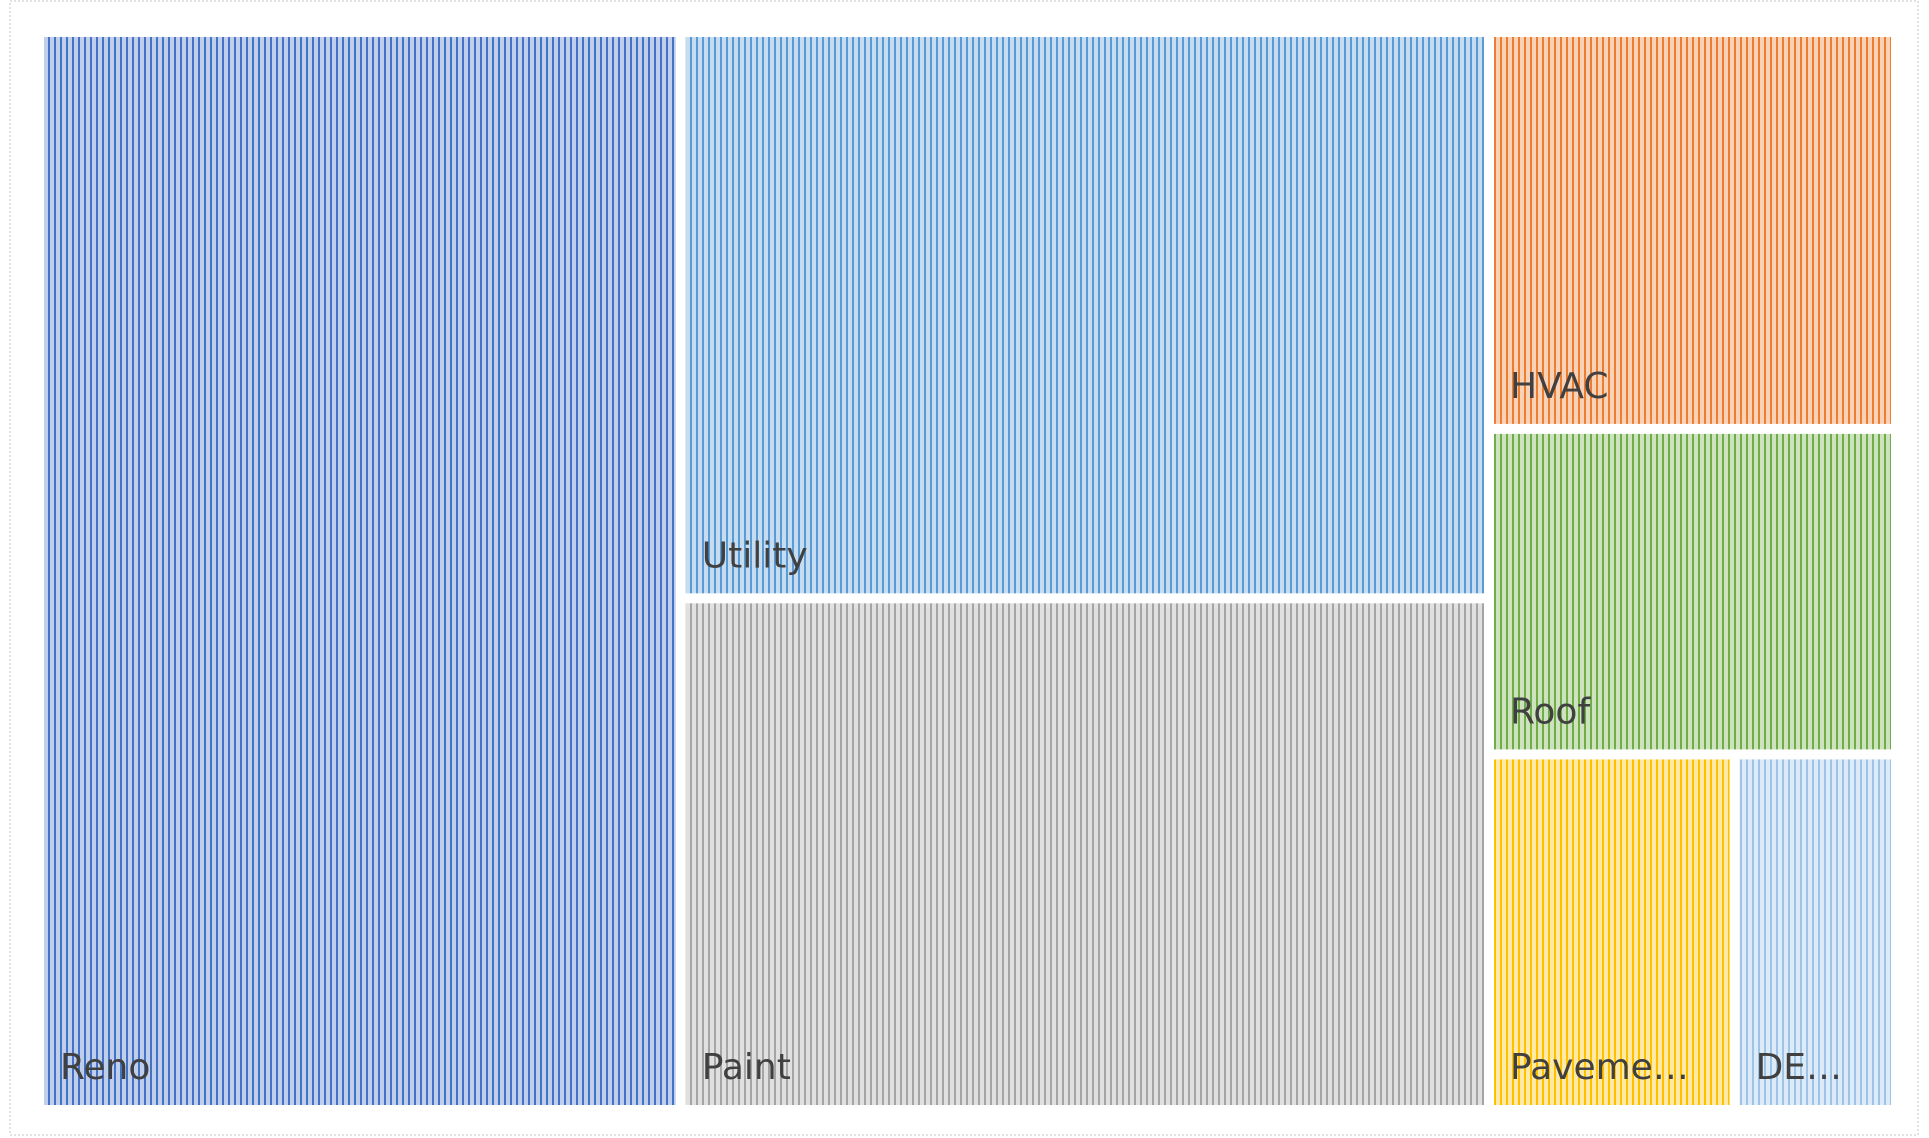 The image size is (1929, 1138). What do you see at coordinates (1550, 711) in the screenshot?
I see `tile-label: Roof` at bounding box center [1550, 711].